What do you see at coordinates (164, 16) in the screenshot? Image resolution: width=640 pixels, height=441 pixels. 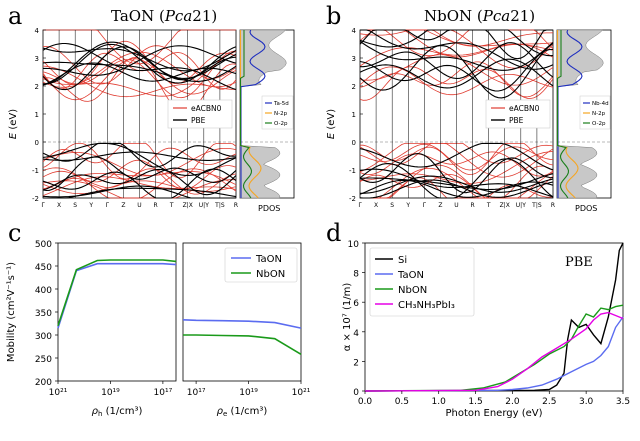 I see `panel-title: TaON (Pca21)` at bounding box center [164, 16].